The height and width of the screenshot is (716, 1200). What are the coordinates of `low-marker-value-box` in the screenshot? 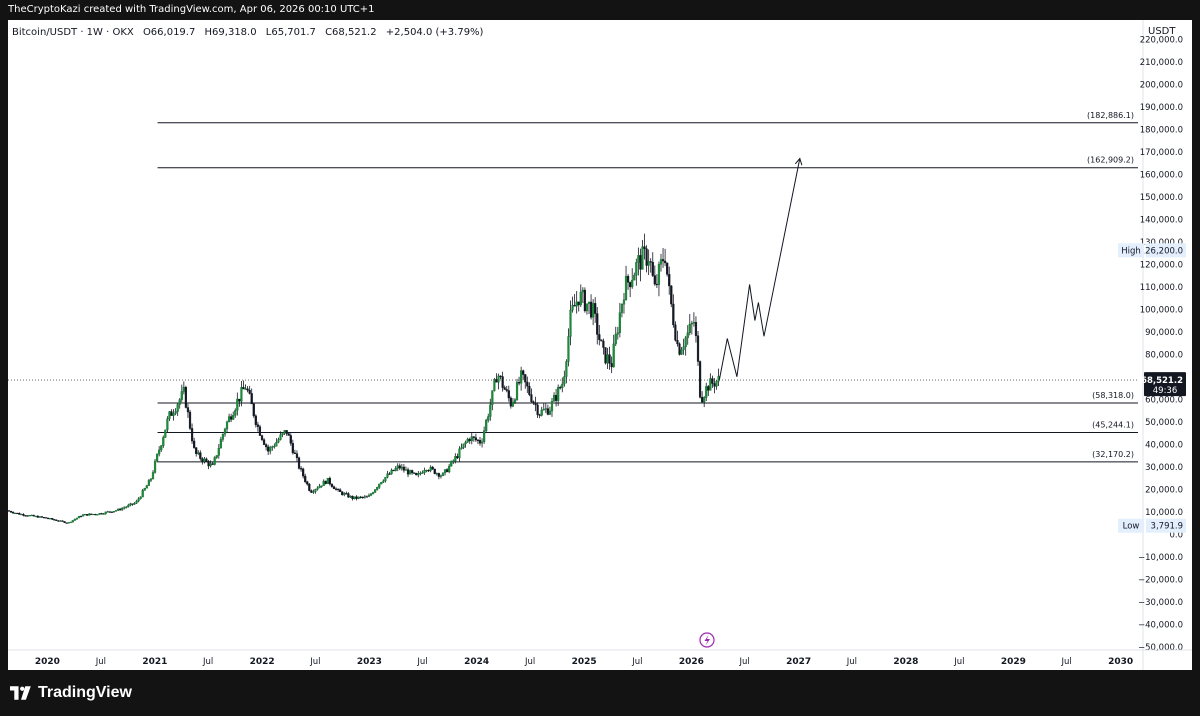 It's located at (1166, 525).